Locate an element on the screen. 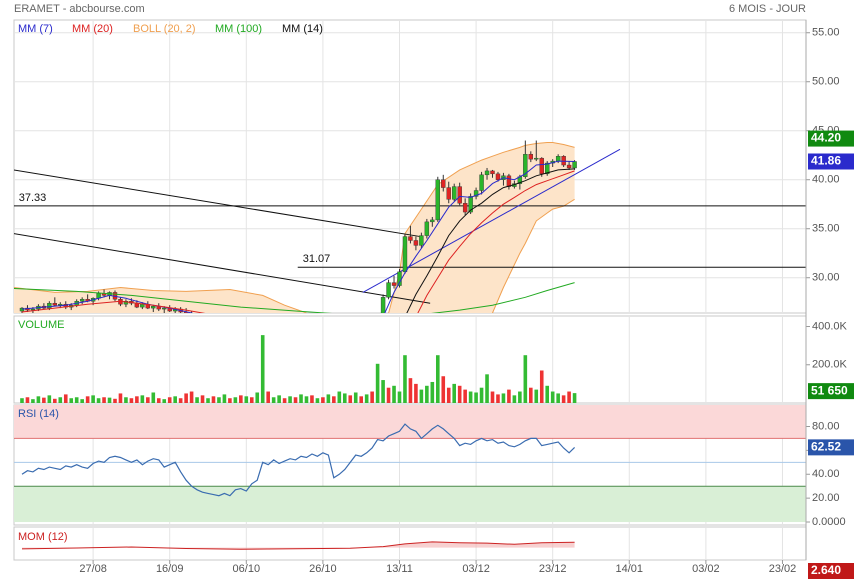 The height and width of the screenshot is (580, 855). bollinger-lower is located at coordinates (533, 255).